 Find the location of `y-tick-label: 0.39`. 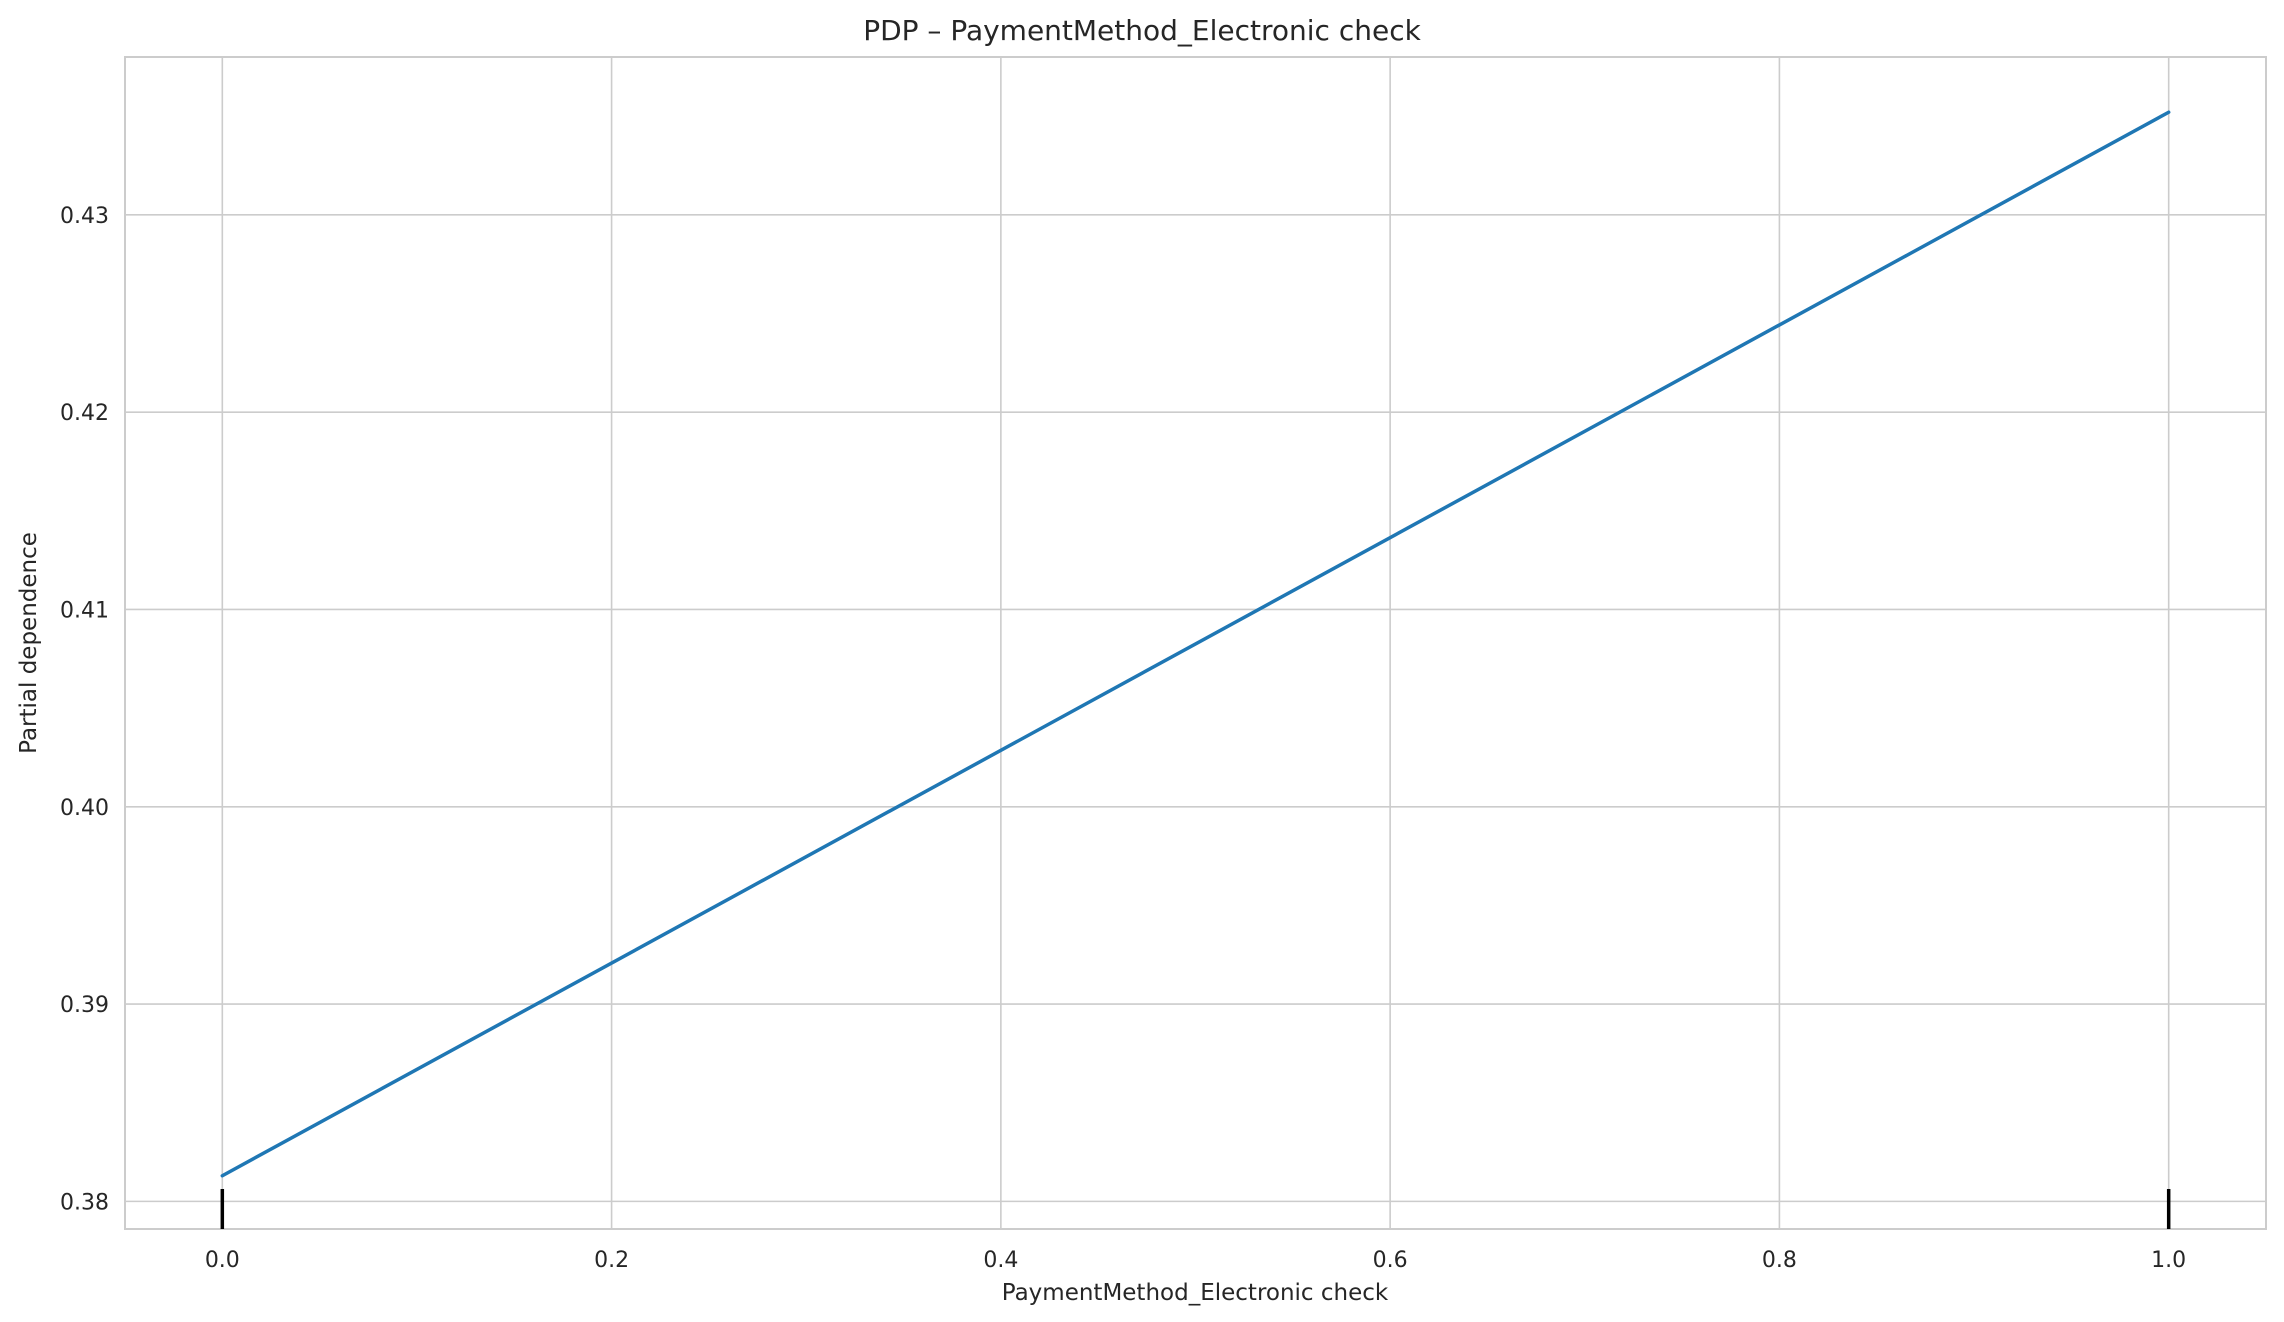

y-tick-label: 0.39 is located at coordinates (84, 1005).